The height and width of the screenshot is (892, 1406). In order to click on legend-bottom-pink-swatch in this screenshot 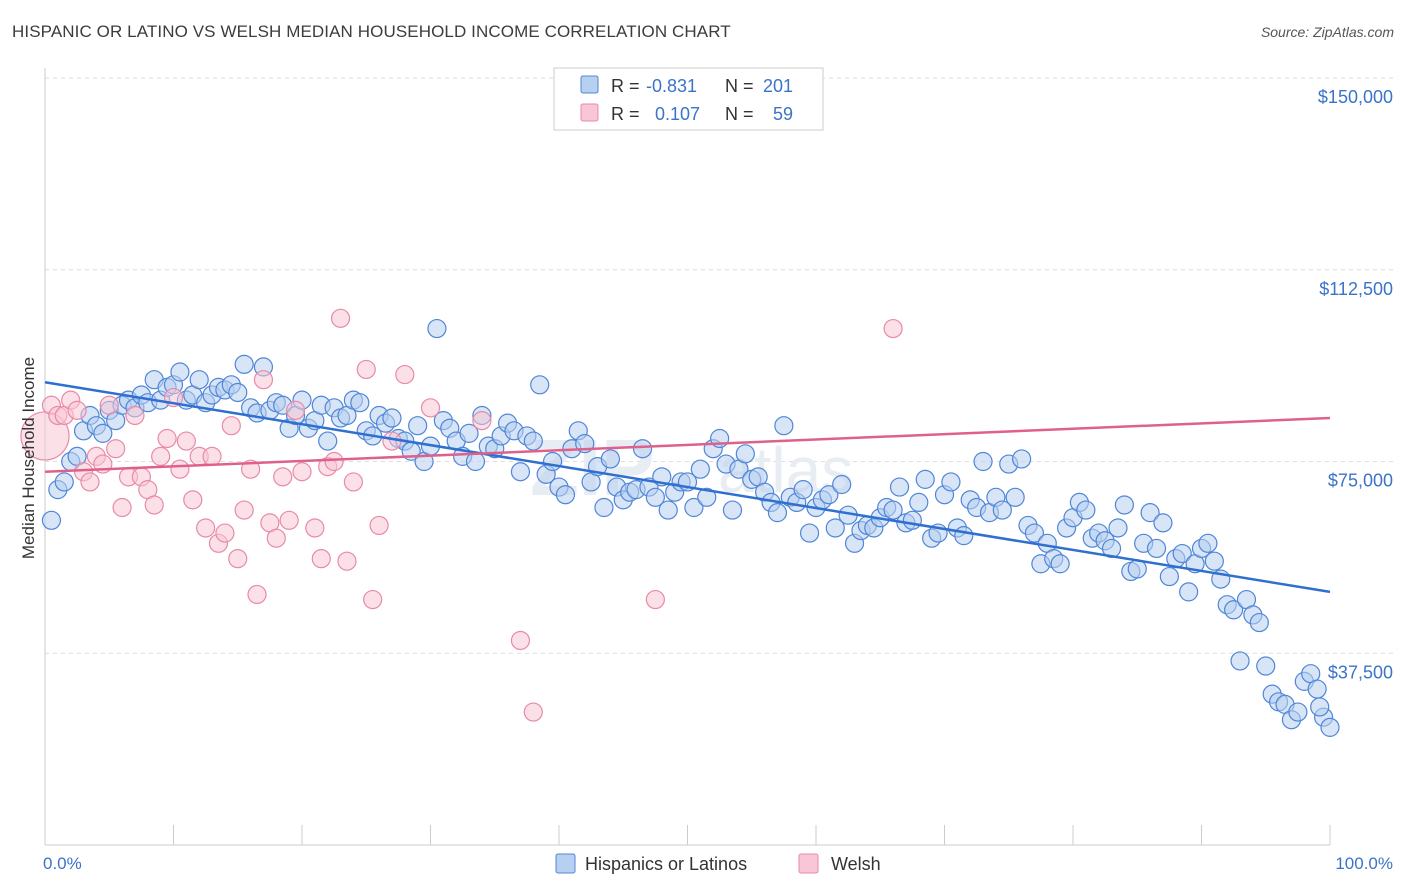, I will do `click(808, 863)`.